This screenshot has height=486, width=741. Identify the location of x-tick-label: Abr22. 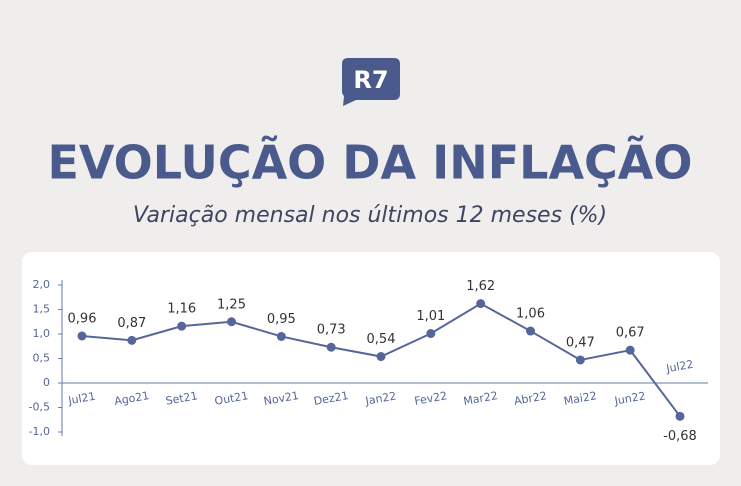
(530, 398).